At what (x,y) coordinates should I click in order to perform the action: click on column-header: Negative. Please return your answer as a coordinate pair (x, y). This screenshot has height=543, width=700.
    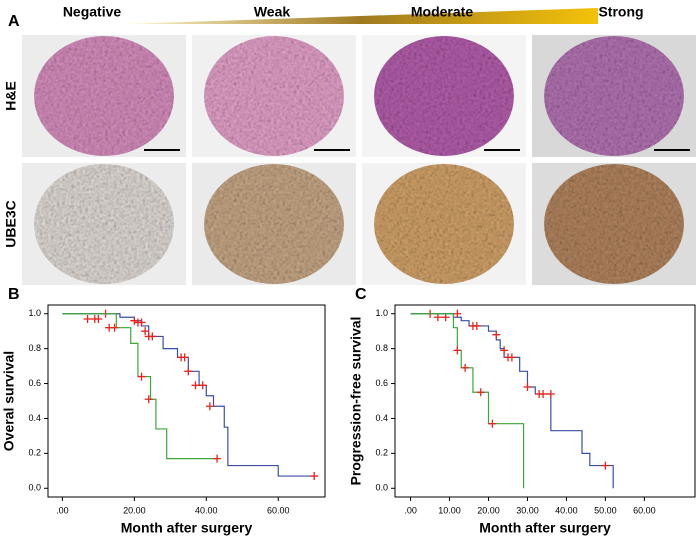
    Looking at the image, I should click on (92, 12).